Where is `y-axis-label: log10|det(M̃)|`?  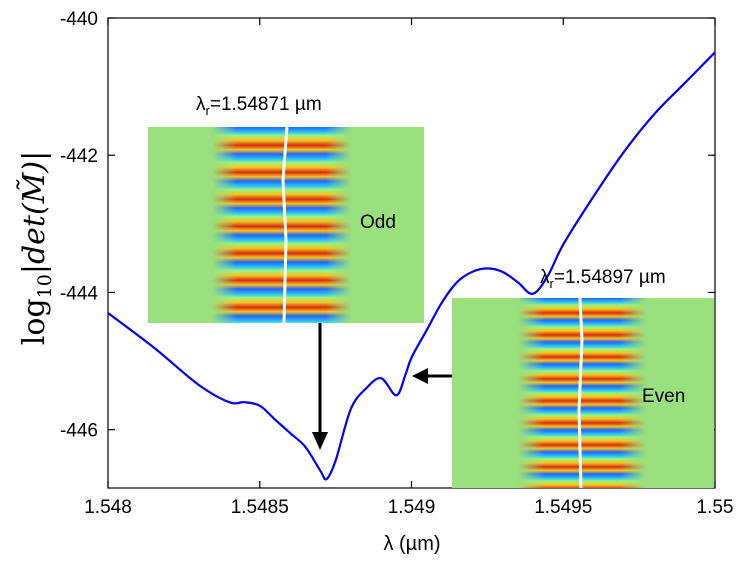 y-axis-label: log10|det(M̃)| is located at coordinates (36, 248).